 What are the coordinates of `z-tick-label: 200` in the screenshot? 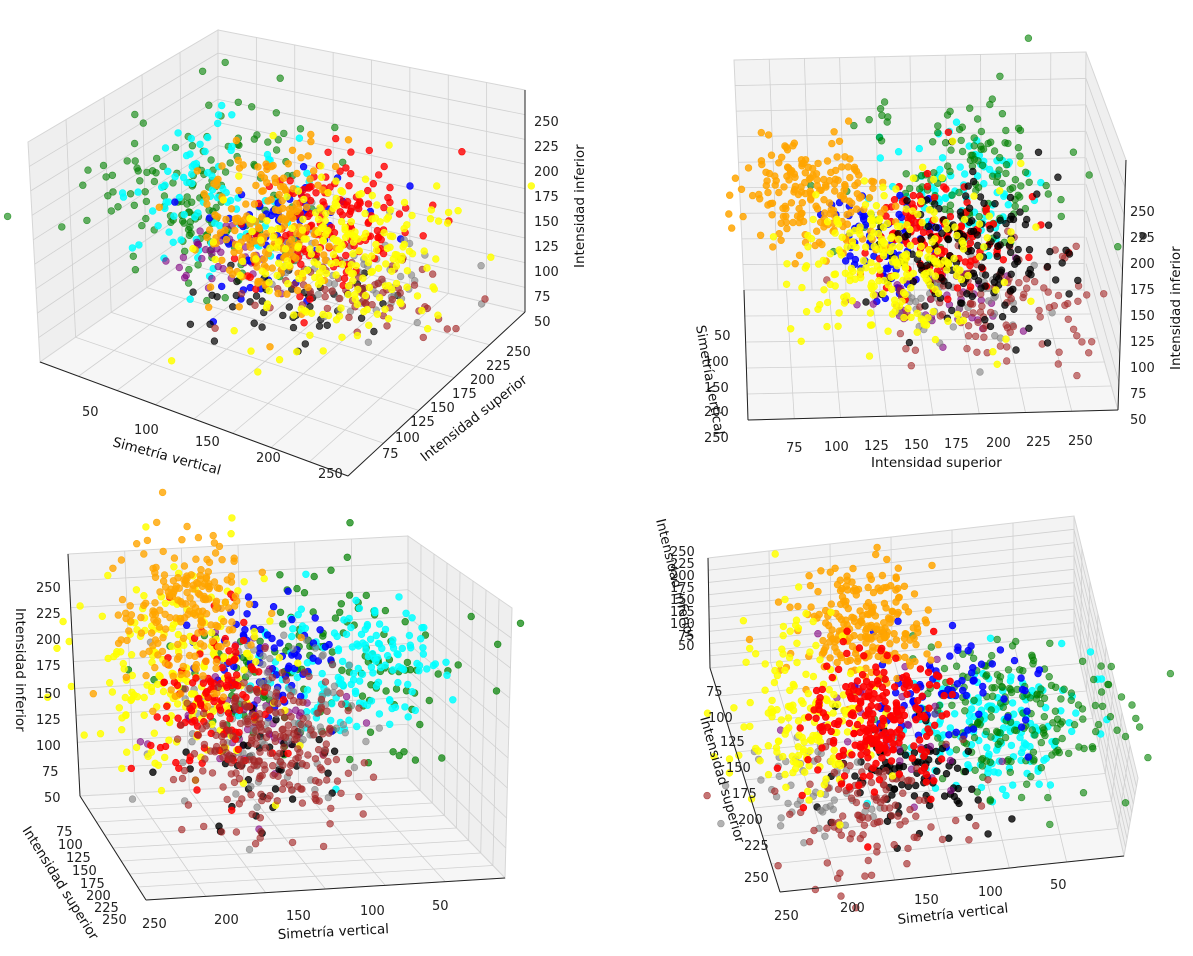 It's located at (546, 172).